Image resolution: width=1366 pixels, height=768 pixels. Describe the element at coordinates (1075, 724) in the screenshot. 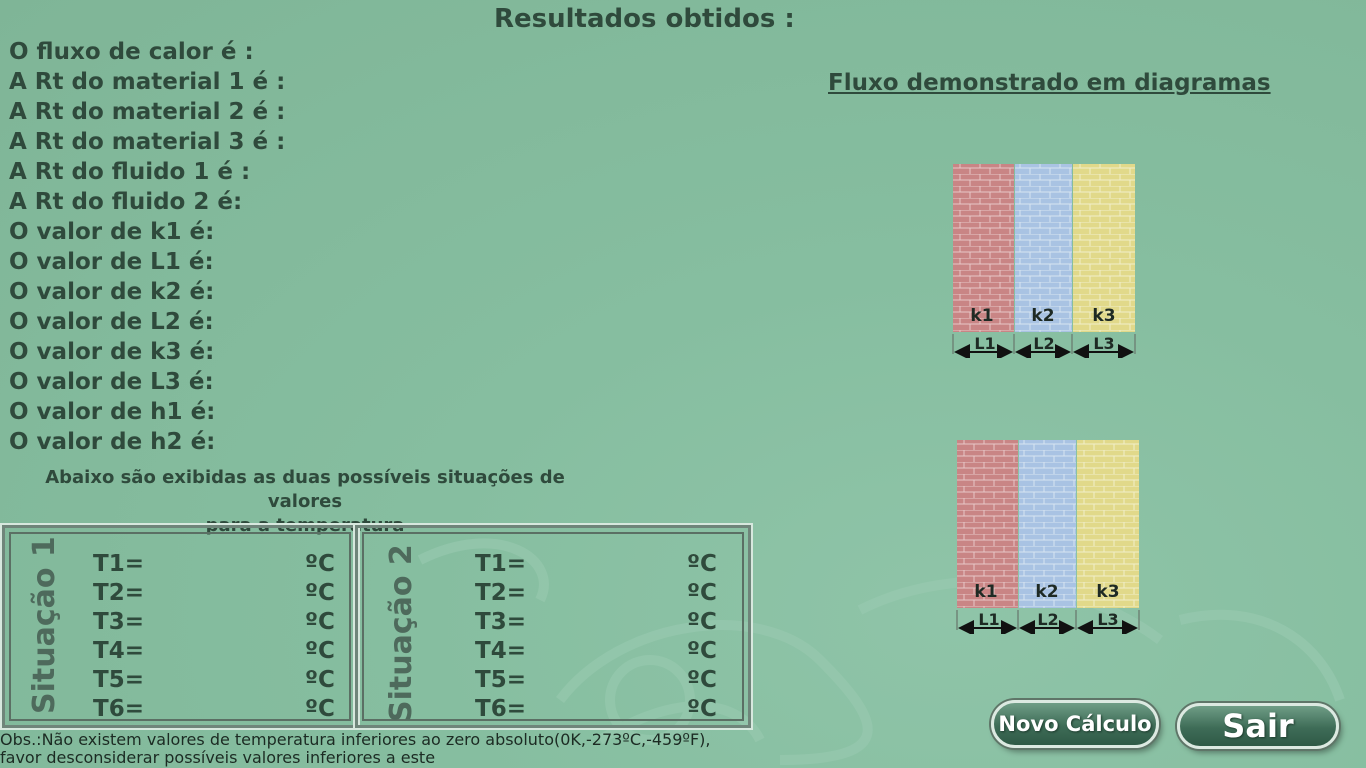

I see `new-calculation-button: Novo Cálculo` at that location.